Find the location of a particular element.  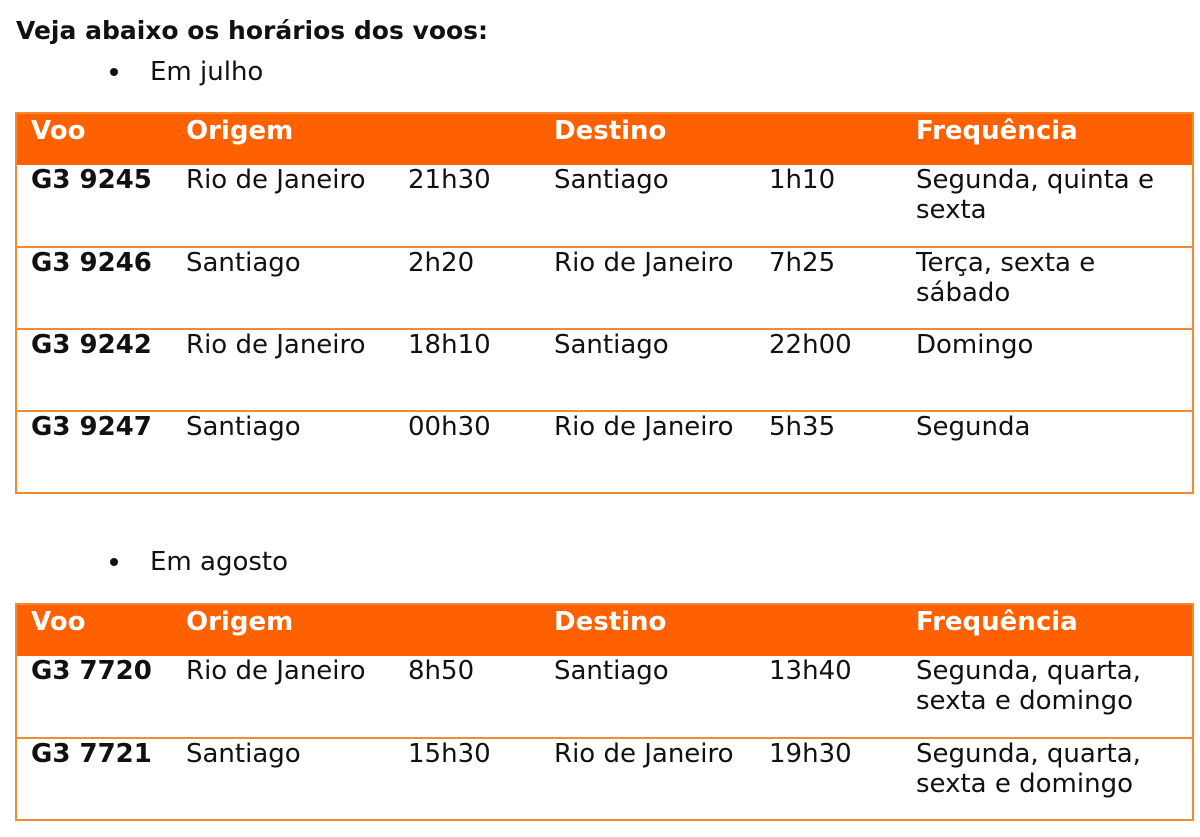

flight-number: G3 9242 is located at coordinates (94, 369).